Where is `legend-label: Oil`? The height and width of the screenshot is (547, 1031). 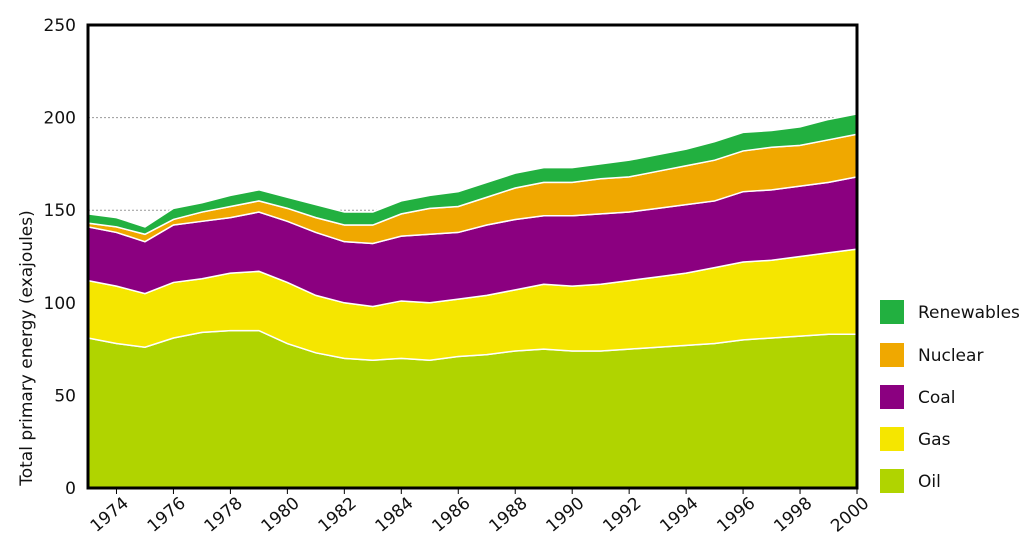 legend-label: Oil is located at coordinates (929, 482).